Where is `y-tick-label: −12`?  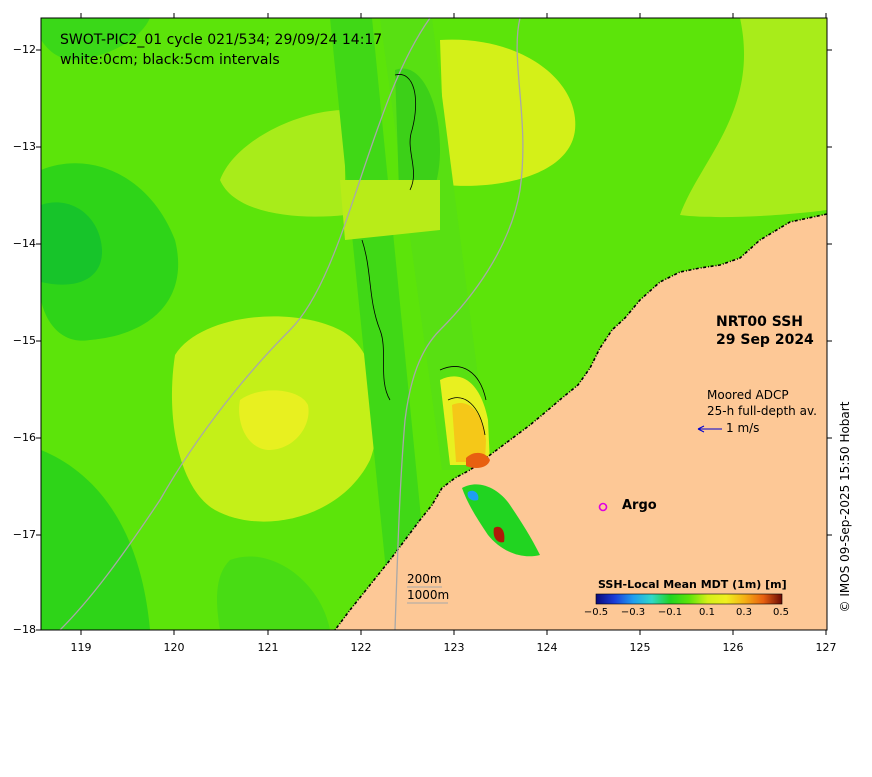
y-tick-label: −12 is located at coordinates (24, 49).